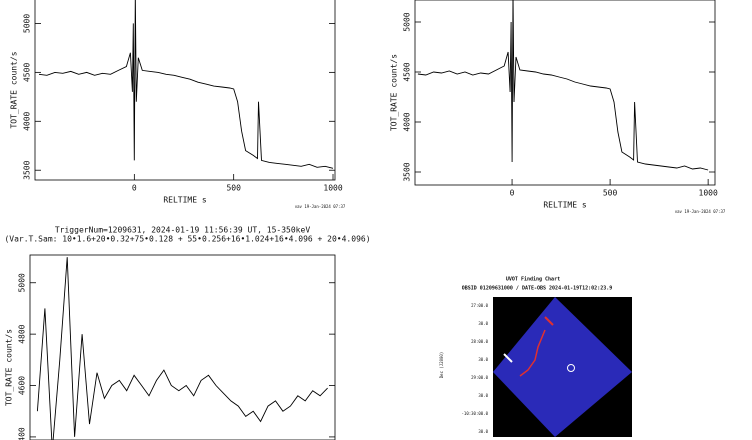  What do you see at coordinates (562, 367) in the screenshot?
I see `sky-image` at bounding box center [562, 367].